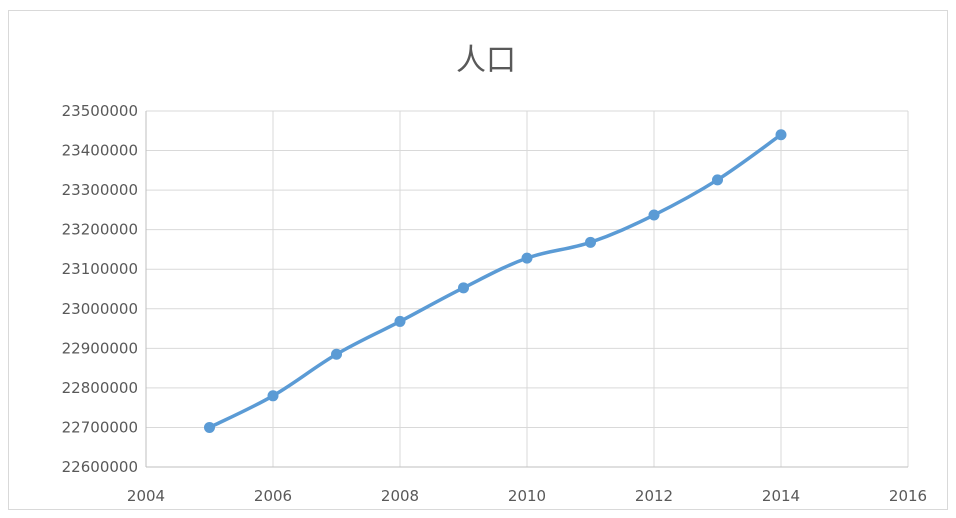  What do you see at coordinates (100, 151) in the screenshot?
I see `y-tick-label: 23400000` at bounding box center [100, 151].